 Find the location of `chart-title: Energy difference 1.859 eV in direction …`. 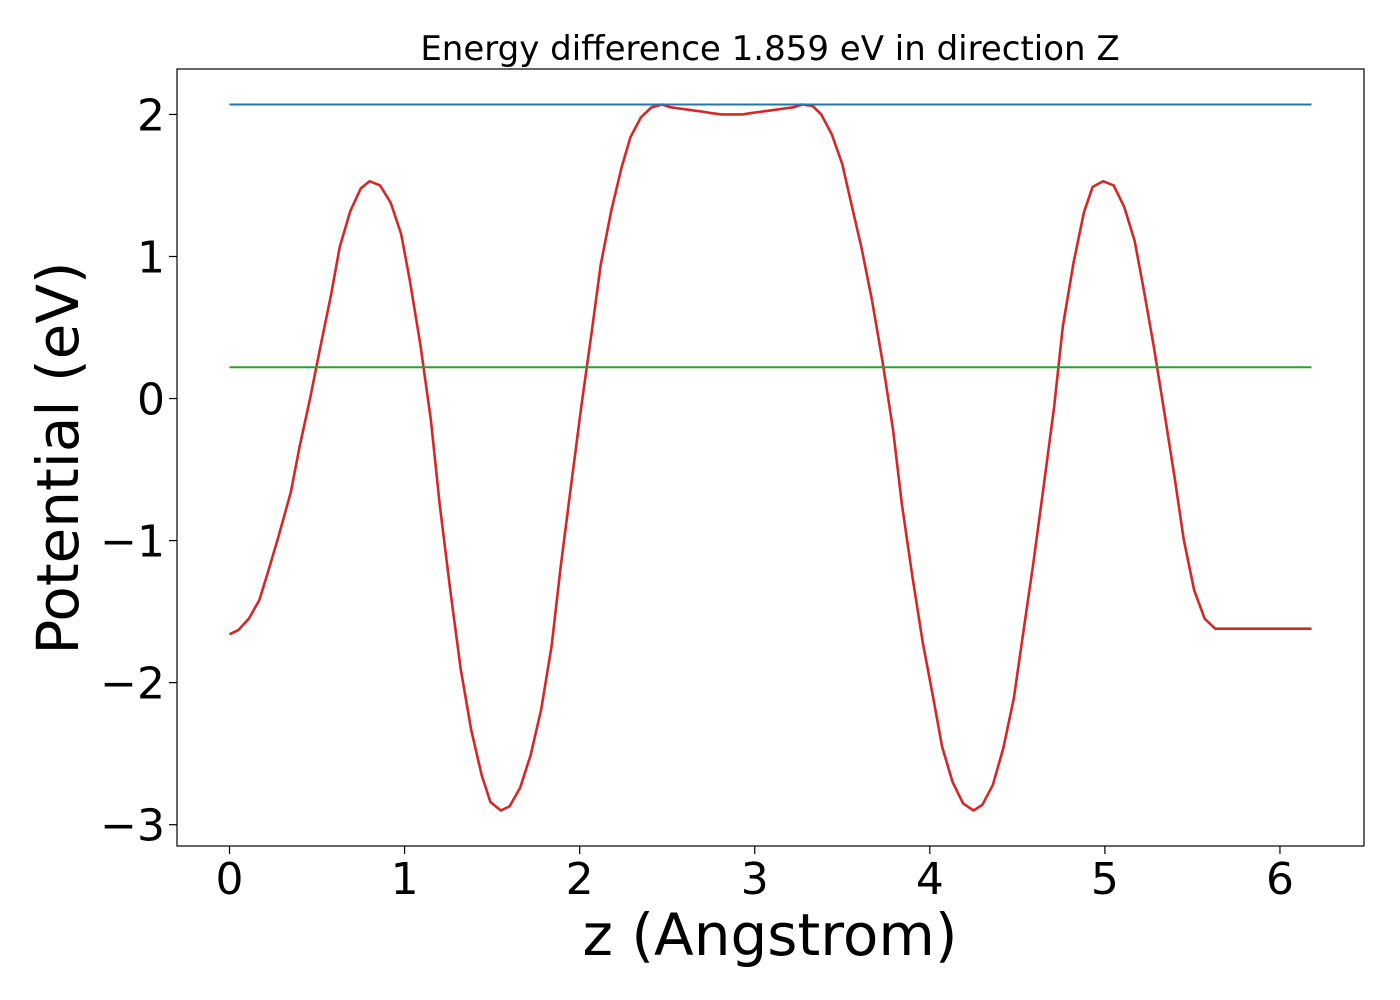

chart-title: Energy difference 1.859 eV in direction … is located at coordinates (769, 49).